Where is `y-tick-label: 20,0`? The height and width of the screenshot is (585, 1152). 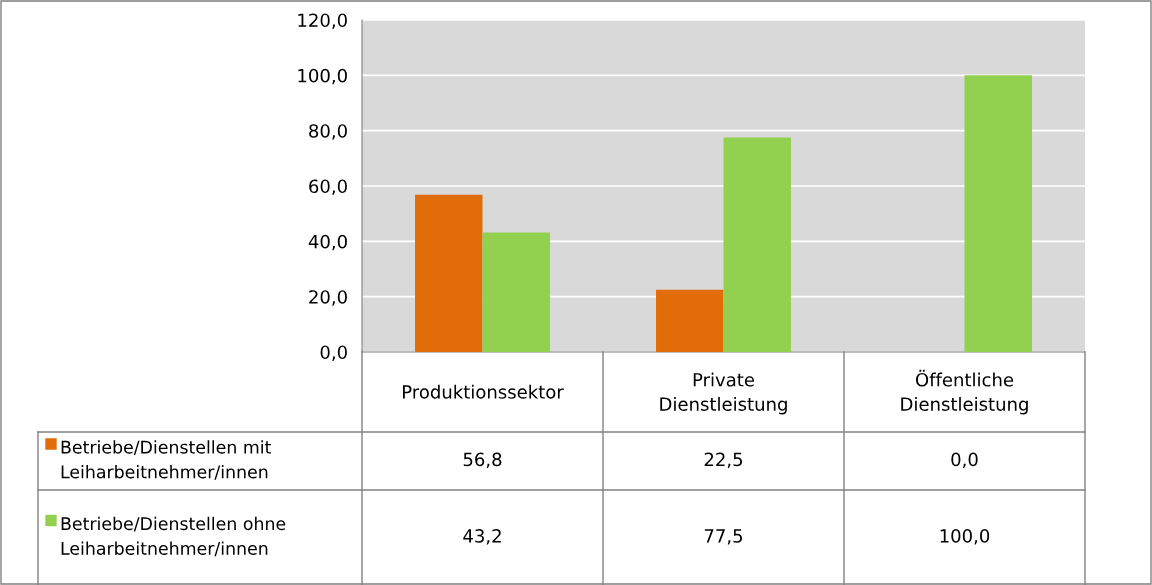
y-tick-label: 20,0 is located at coordinates (328, 298).